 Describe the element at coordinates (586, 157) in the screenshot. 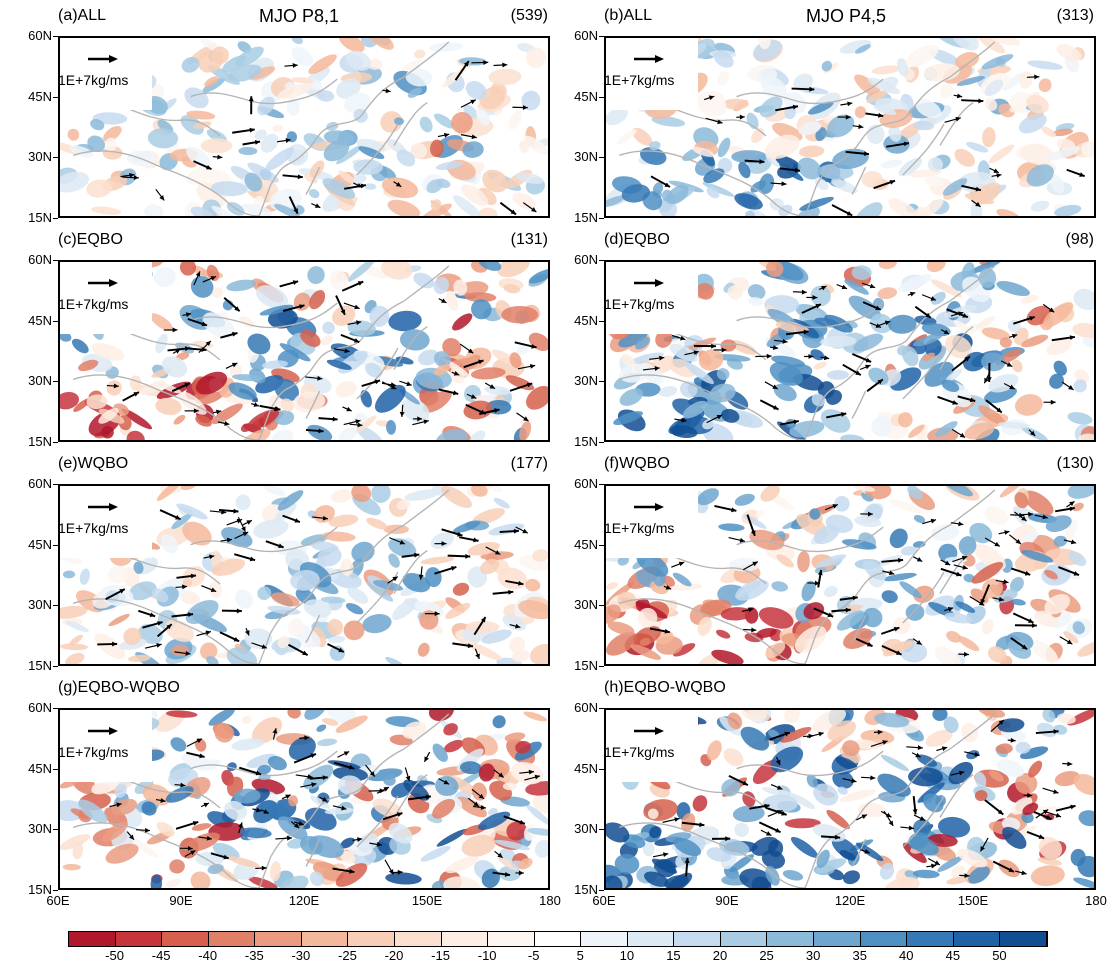

I see `lat-tick-label: 30N` at that location.